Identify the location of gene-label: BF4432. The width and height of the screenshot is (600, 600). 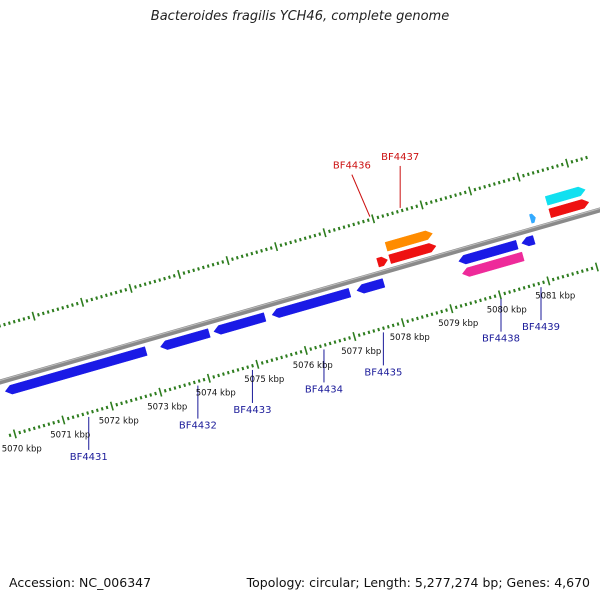
(198, 426).